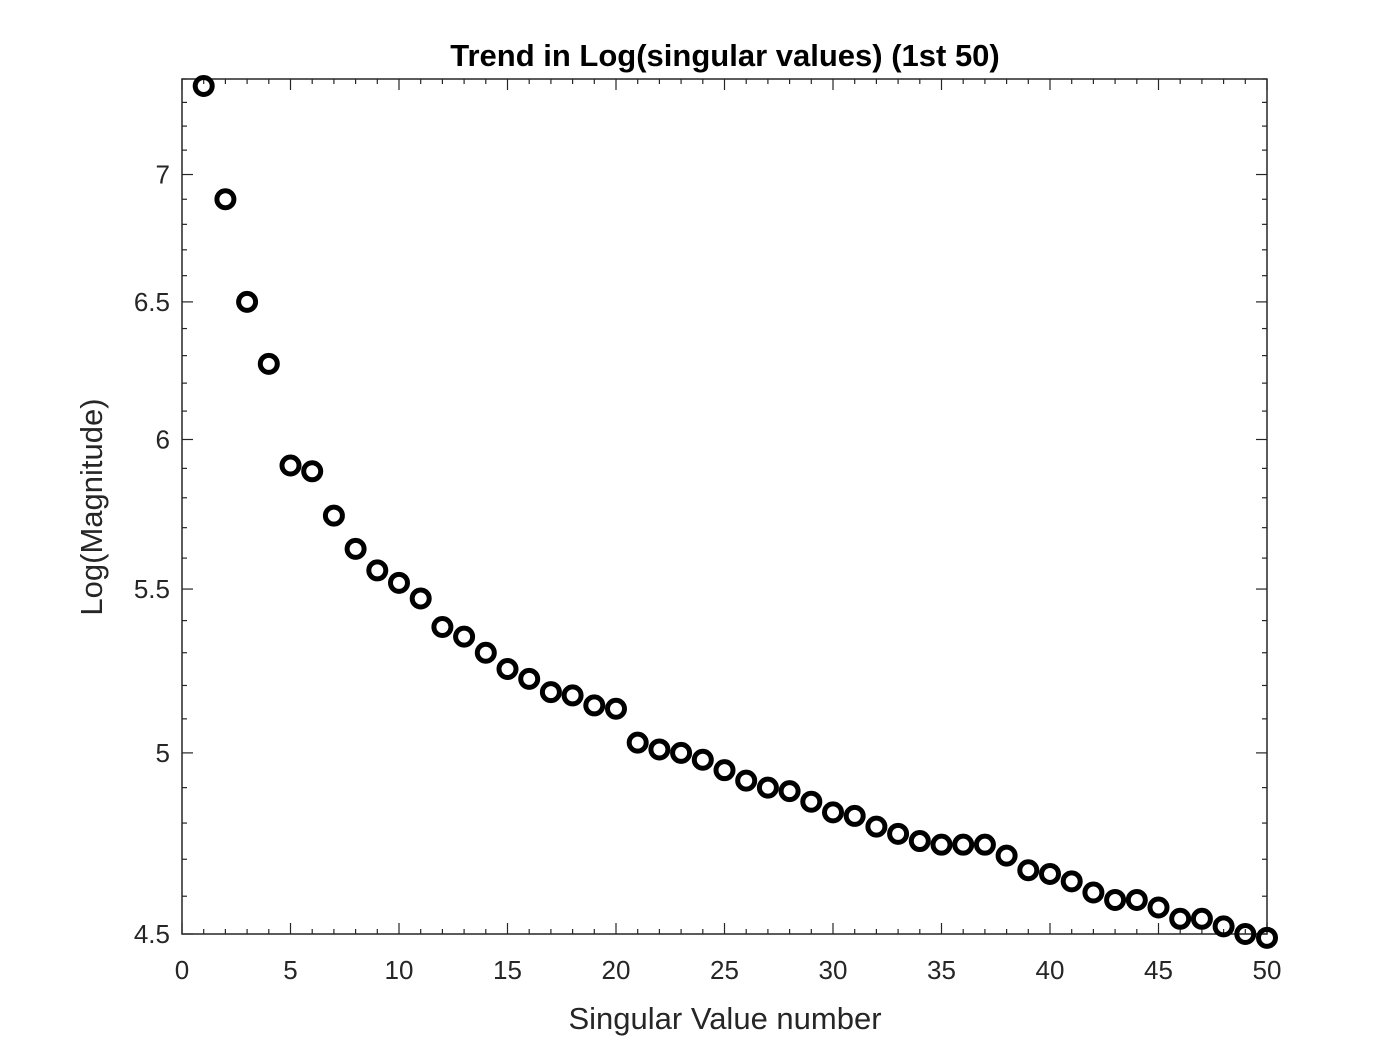 Image resolution: width=1400 pixels, height=1050 pixels. I want to click on x-tick-label: 5, so click(290, 970).